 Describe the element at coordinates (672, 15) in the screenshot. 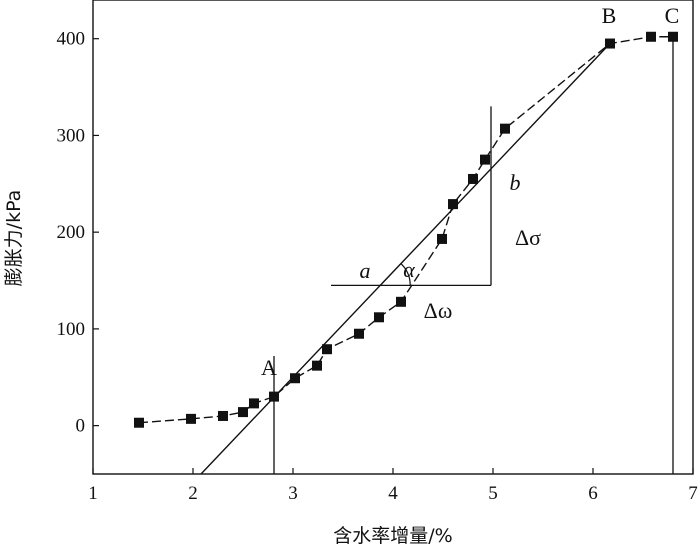

I see `label-point-c: C` at that location.